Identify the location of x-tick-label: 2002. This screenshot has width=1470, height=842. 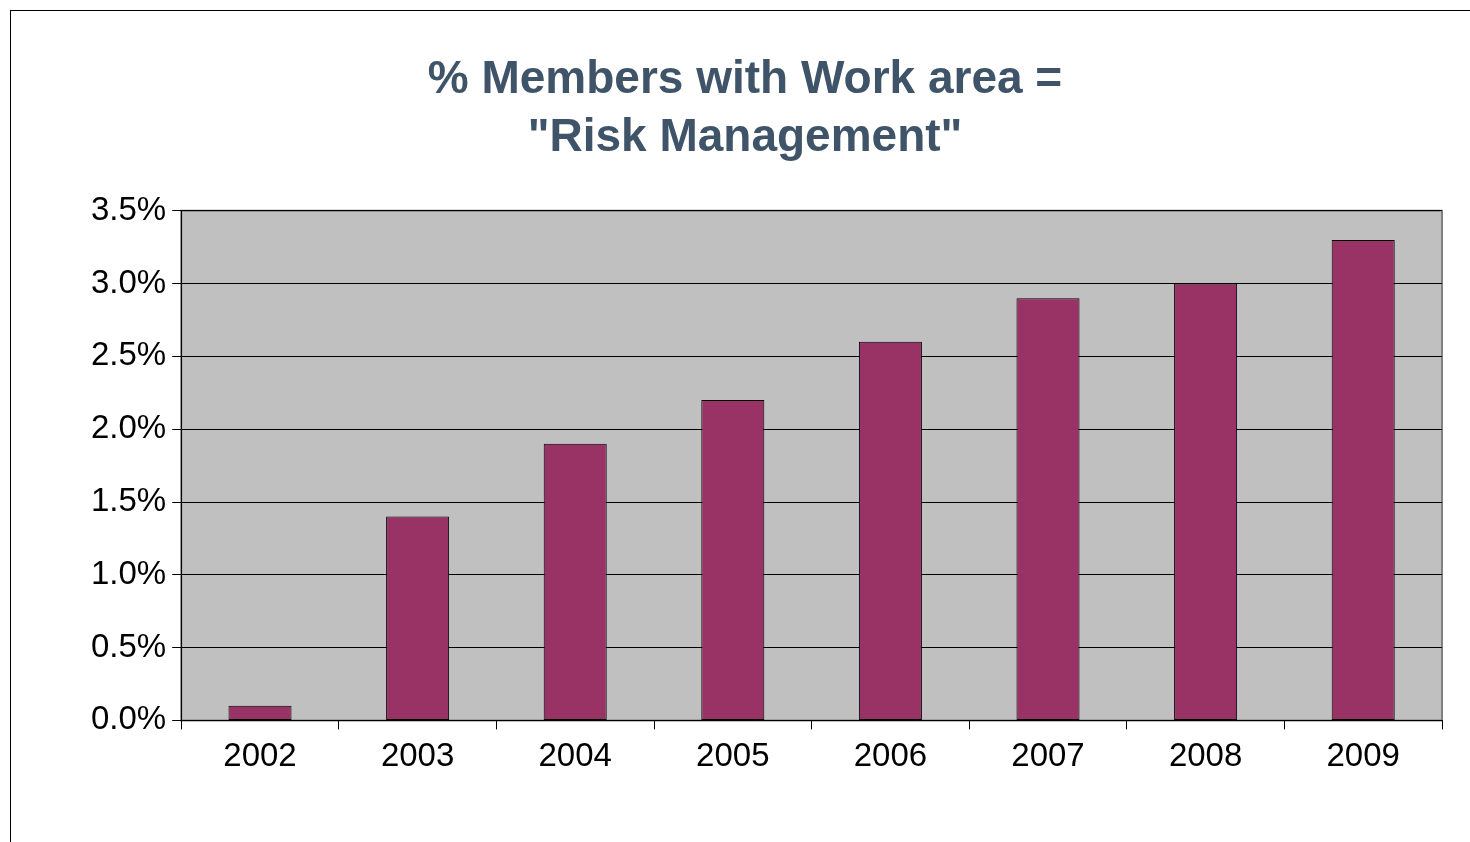
(260, 755).